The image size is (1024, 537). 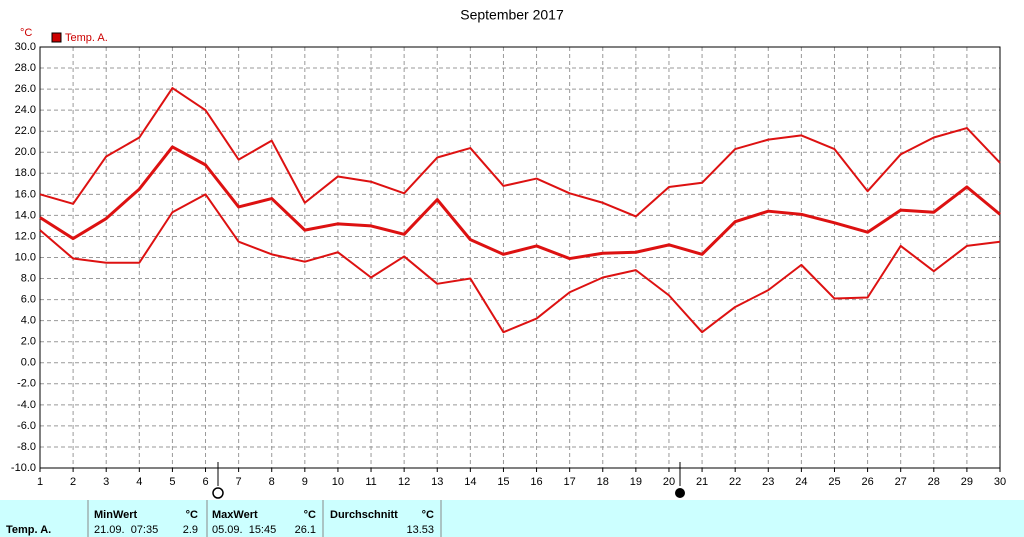 I want to click on avg-value: 13.53, so click(x=420, y=530).